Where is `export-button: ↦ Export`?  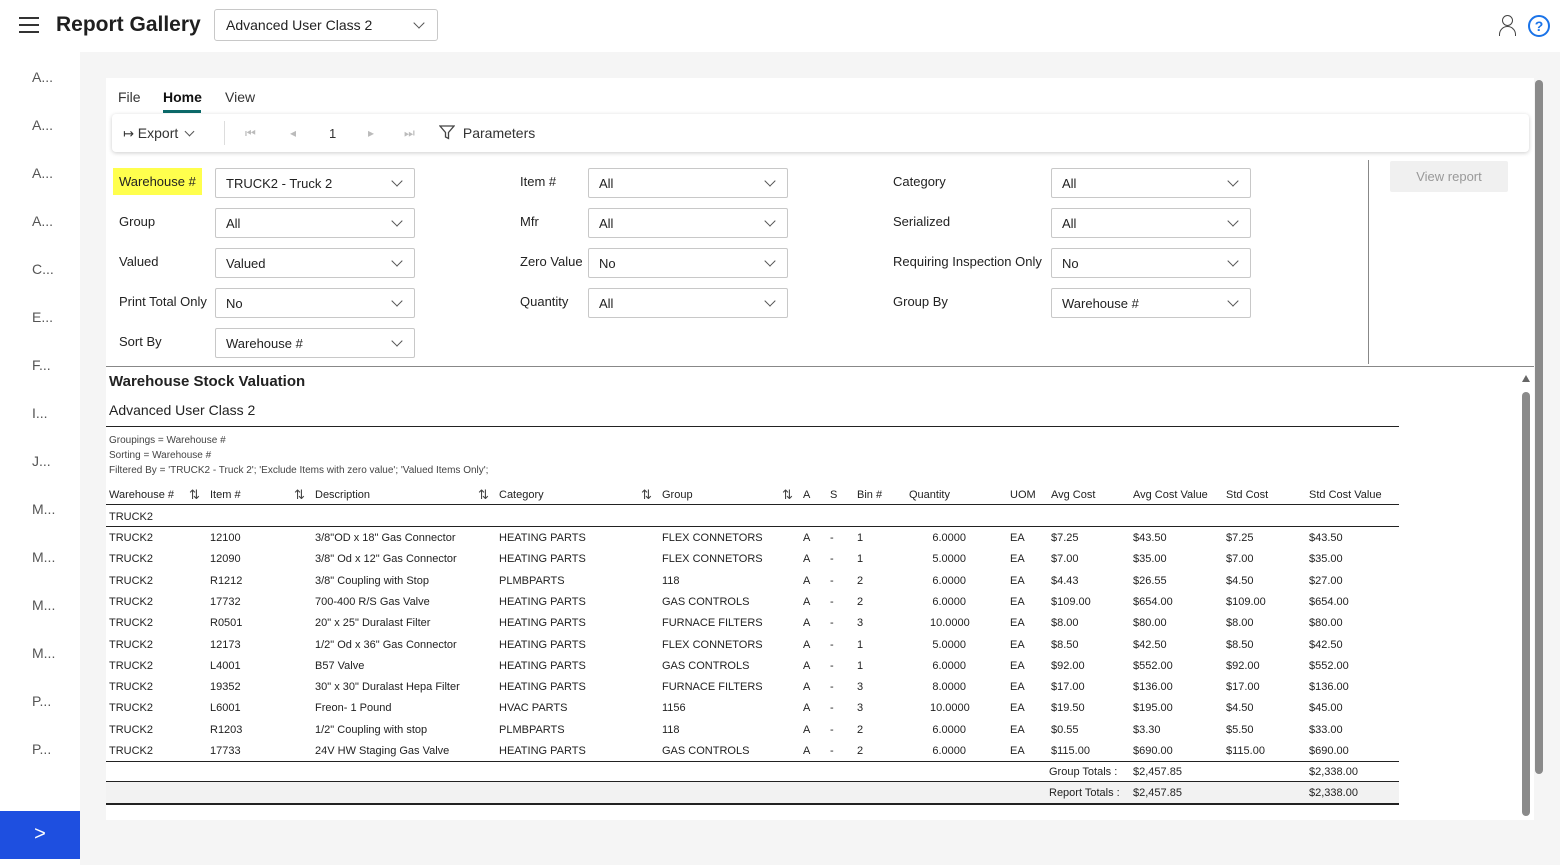 export-button: ↦ Export is located at coordinates (159, 133).